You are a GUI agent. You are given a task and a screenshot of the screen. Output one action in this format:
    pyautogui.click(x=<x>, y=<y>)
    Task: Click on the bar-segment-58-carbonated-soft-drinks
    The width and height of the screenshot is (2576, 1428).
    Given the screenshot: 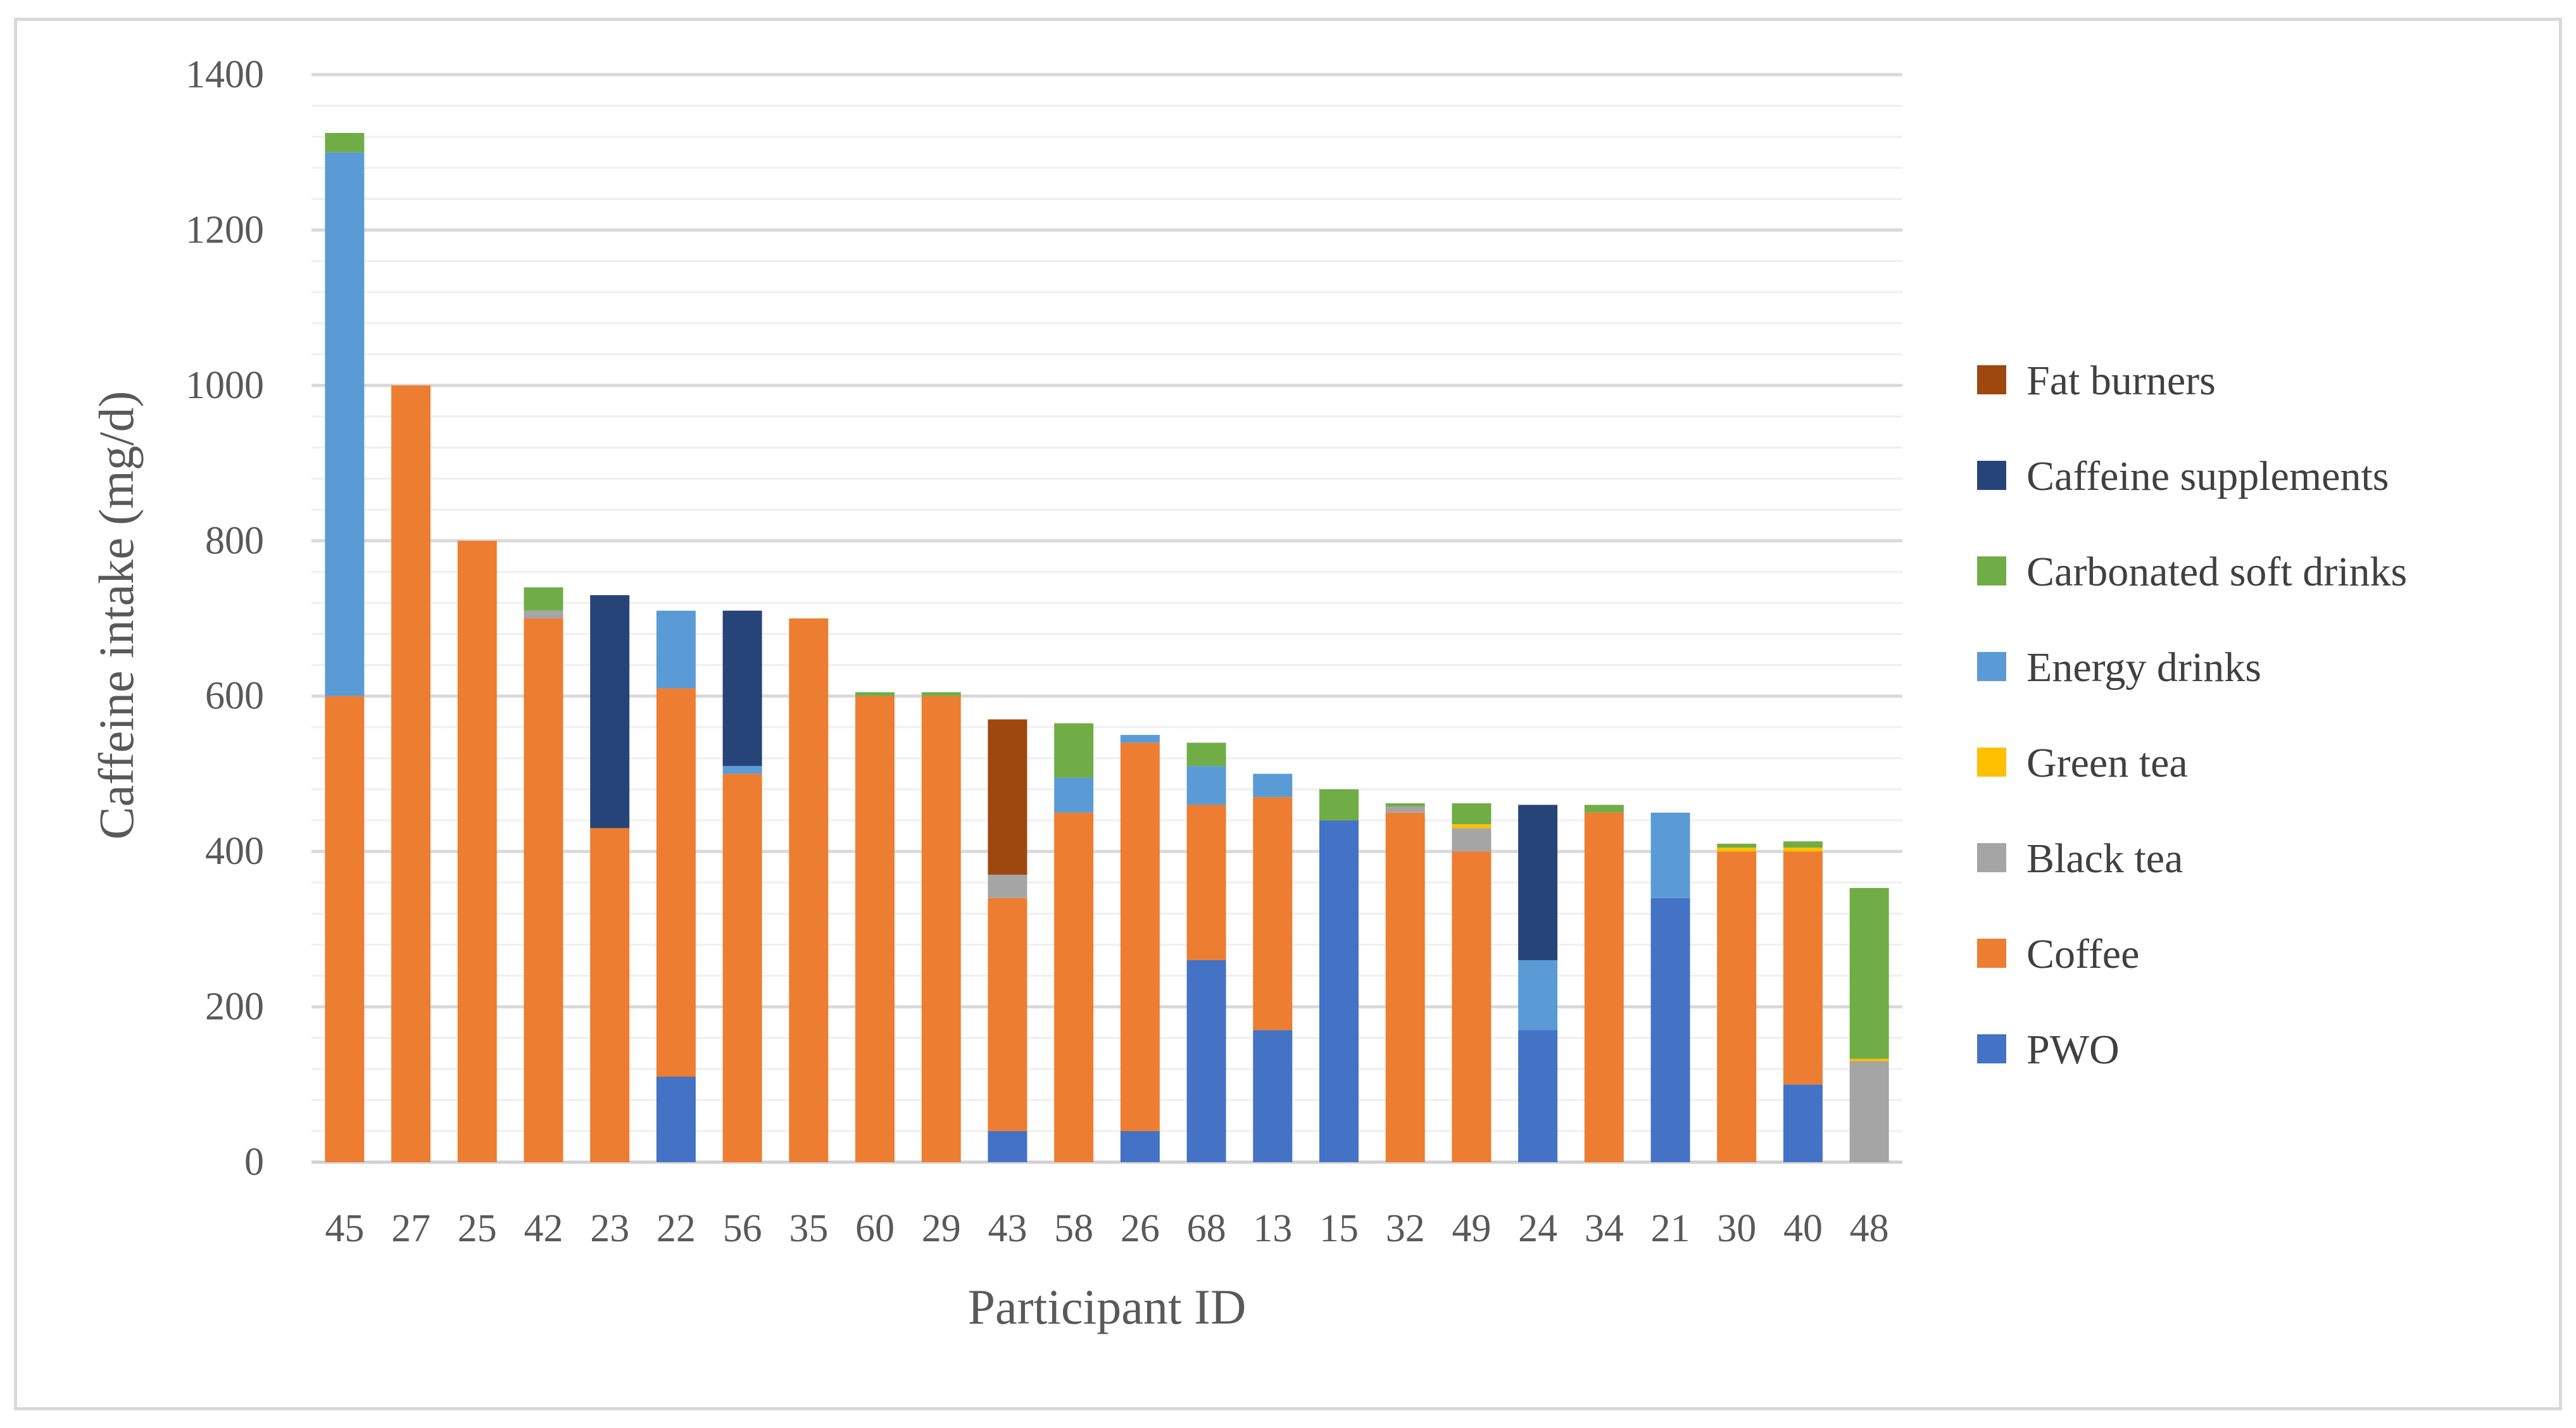 What is the action you would take?
    pyautogui.click(x=1074, y=750)
    